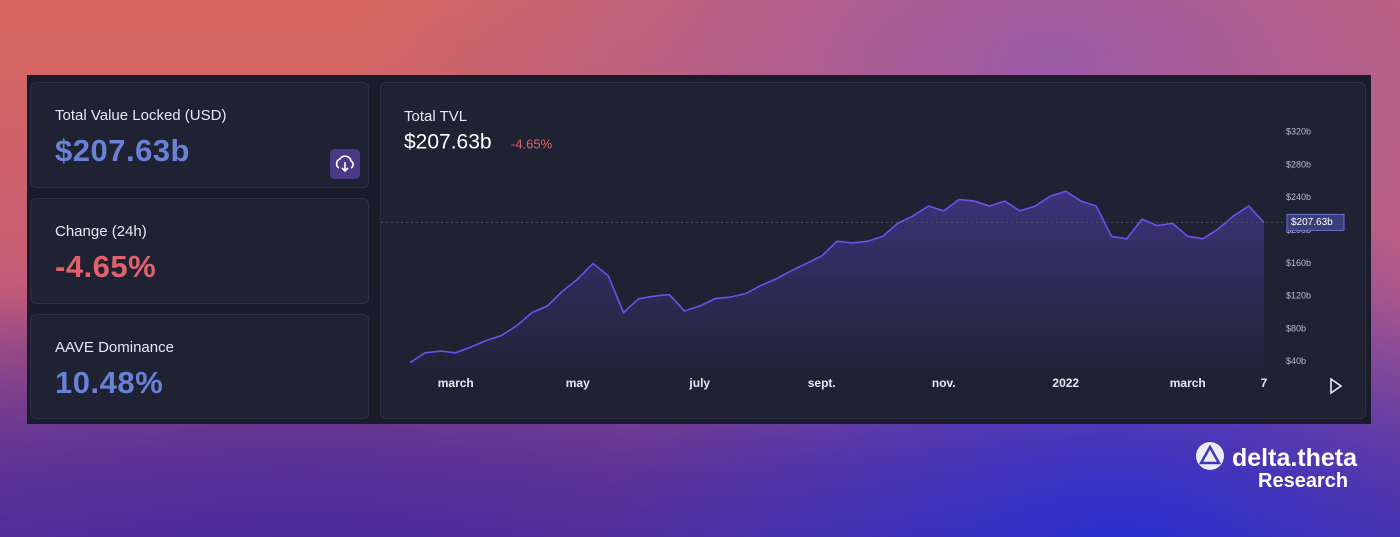 The height and width of the screenshot is (537, 1400). What do you see at coordinates (1298, 164) in the screenshot?
I see `y-tick-label: $280b` at bounding box center [1298, 164].